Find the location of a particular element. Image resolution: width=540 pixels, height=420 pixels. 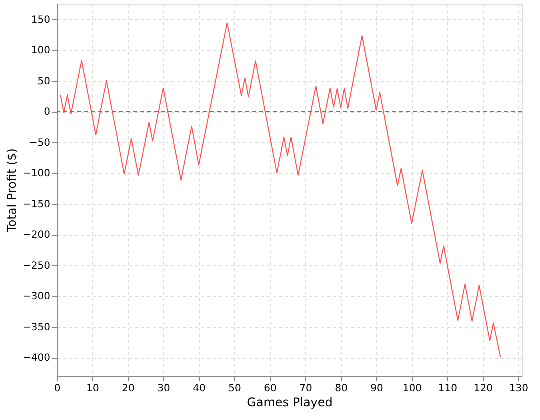

x-tick-label: 50 is located at coordinates (235, 389).